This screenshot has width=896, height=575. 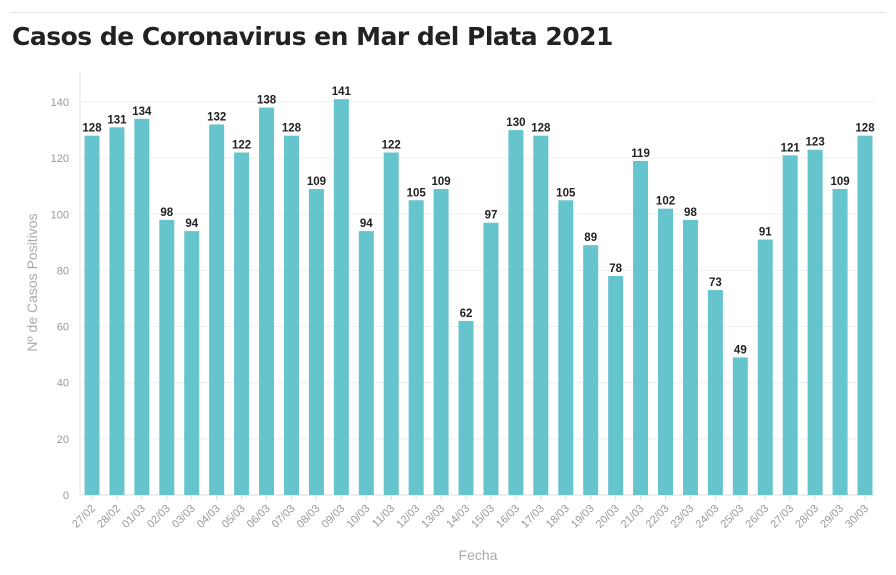 I want to click on y-axis-title: Nº de Casos Positivos, so click(x=32, y=282).